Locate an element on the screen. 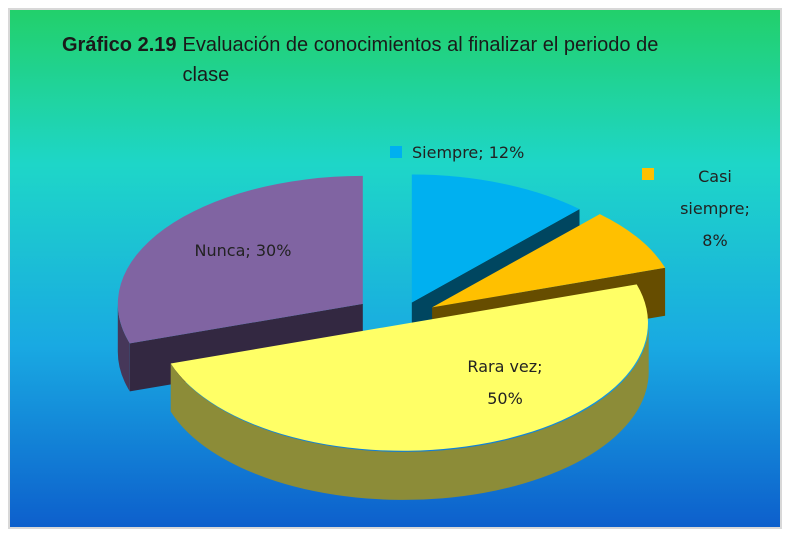 Image resolution: width=790 pixels, height=537 pixels. slice-wall is located at coordinates (123, 347).